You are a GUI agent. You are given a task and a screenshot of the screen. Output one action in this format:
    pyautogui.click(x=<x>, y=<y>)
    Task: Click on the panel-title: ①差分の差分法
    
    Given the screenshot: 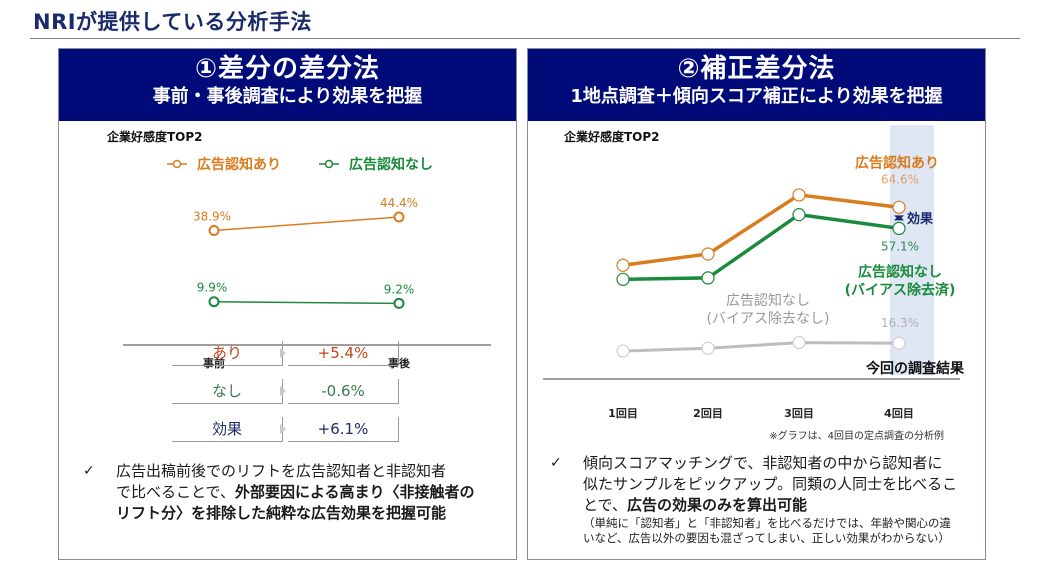 What is the action you would take?
    pyautogui.click(x=287, y=69)
    